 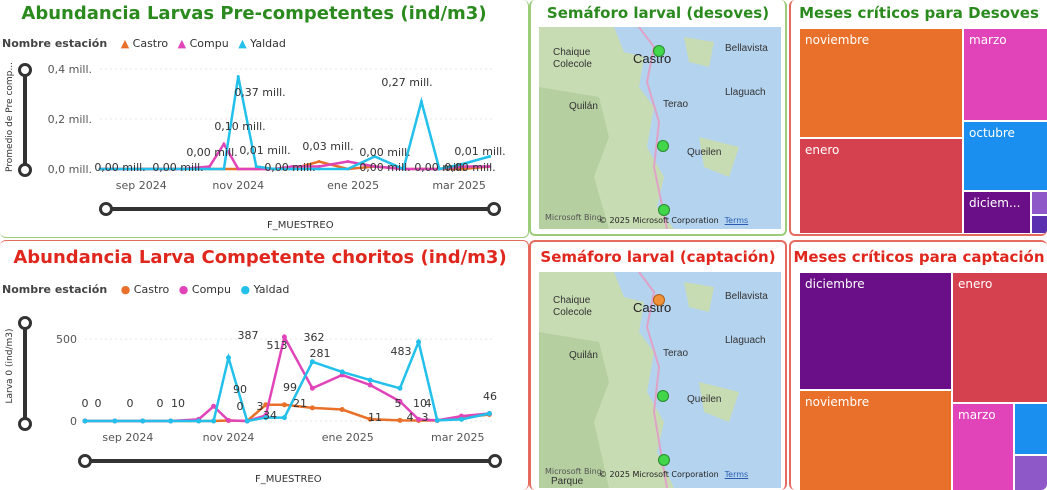 What do you see at coordinates (204, 289) in the screenshot?
I see `legend-compu: ● Compu` at bounding box center [204, 289].